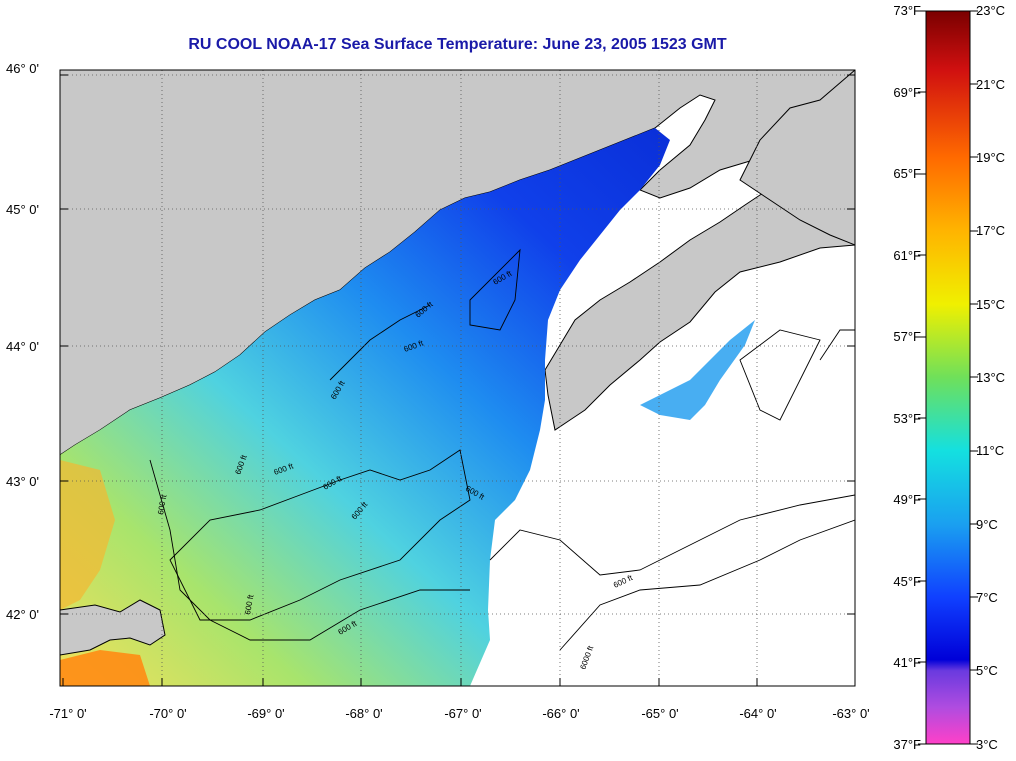 The width and height of the screenshot is (1016, 761). What do you see at coordinates (168, 713) in the screenshot?
I see `longitude-label: -70° 0'` at bounding box center [168, 713].